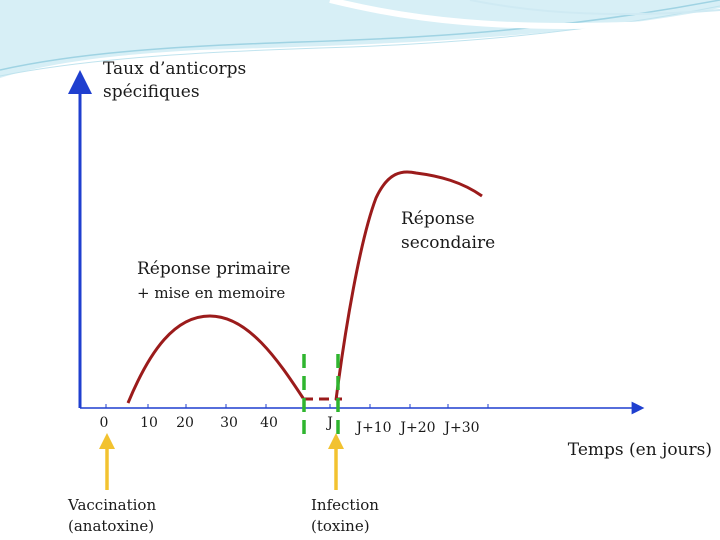 Image resolution: width=720 pixels, height=540 pixels. Describe the element at coordinates (269, 423) in the screenshot. I see `tick-label-40: 40` at that location.